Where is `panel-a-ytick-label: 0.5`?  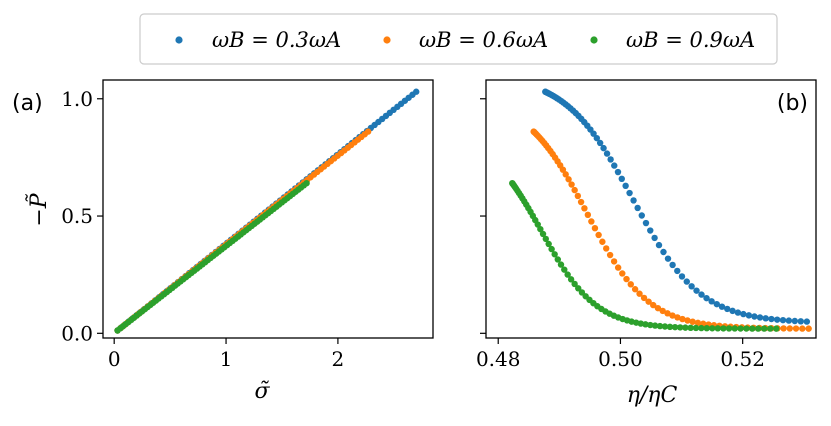 panel-a-ytick-label: 0.5 is located at coordinates (77, 216).